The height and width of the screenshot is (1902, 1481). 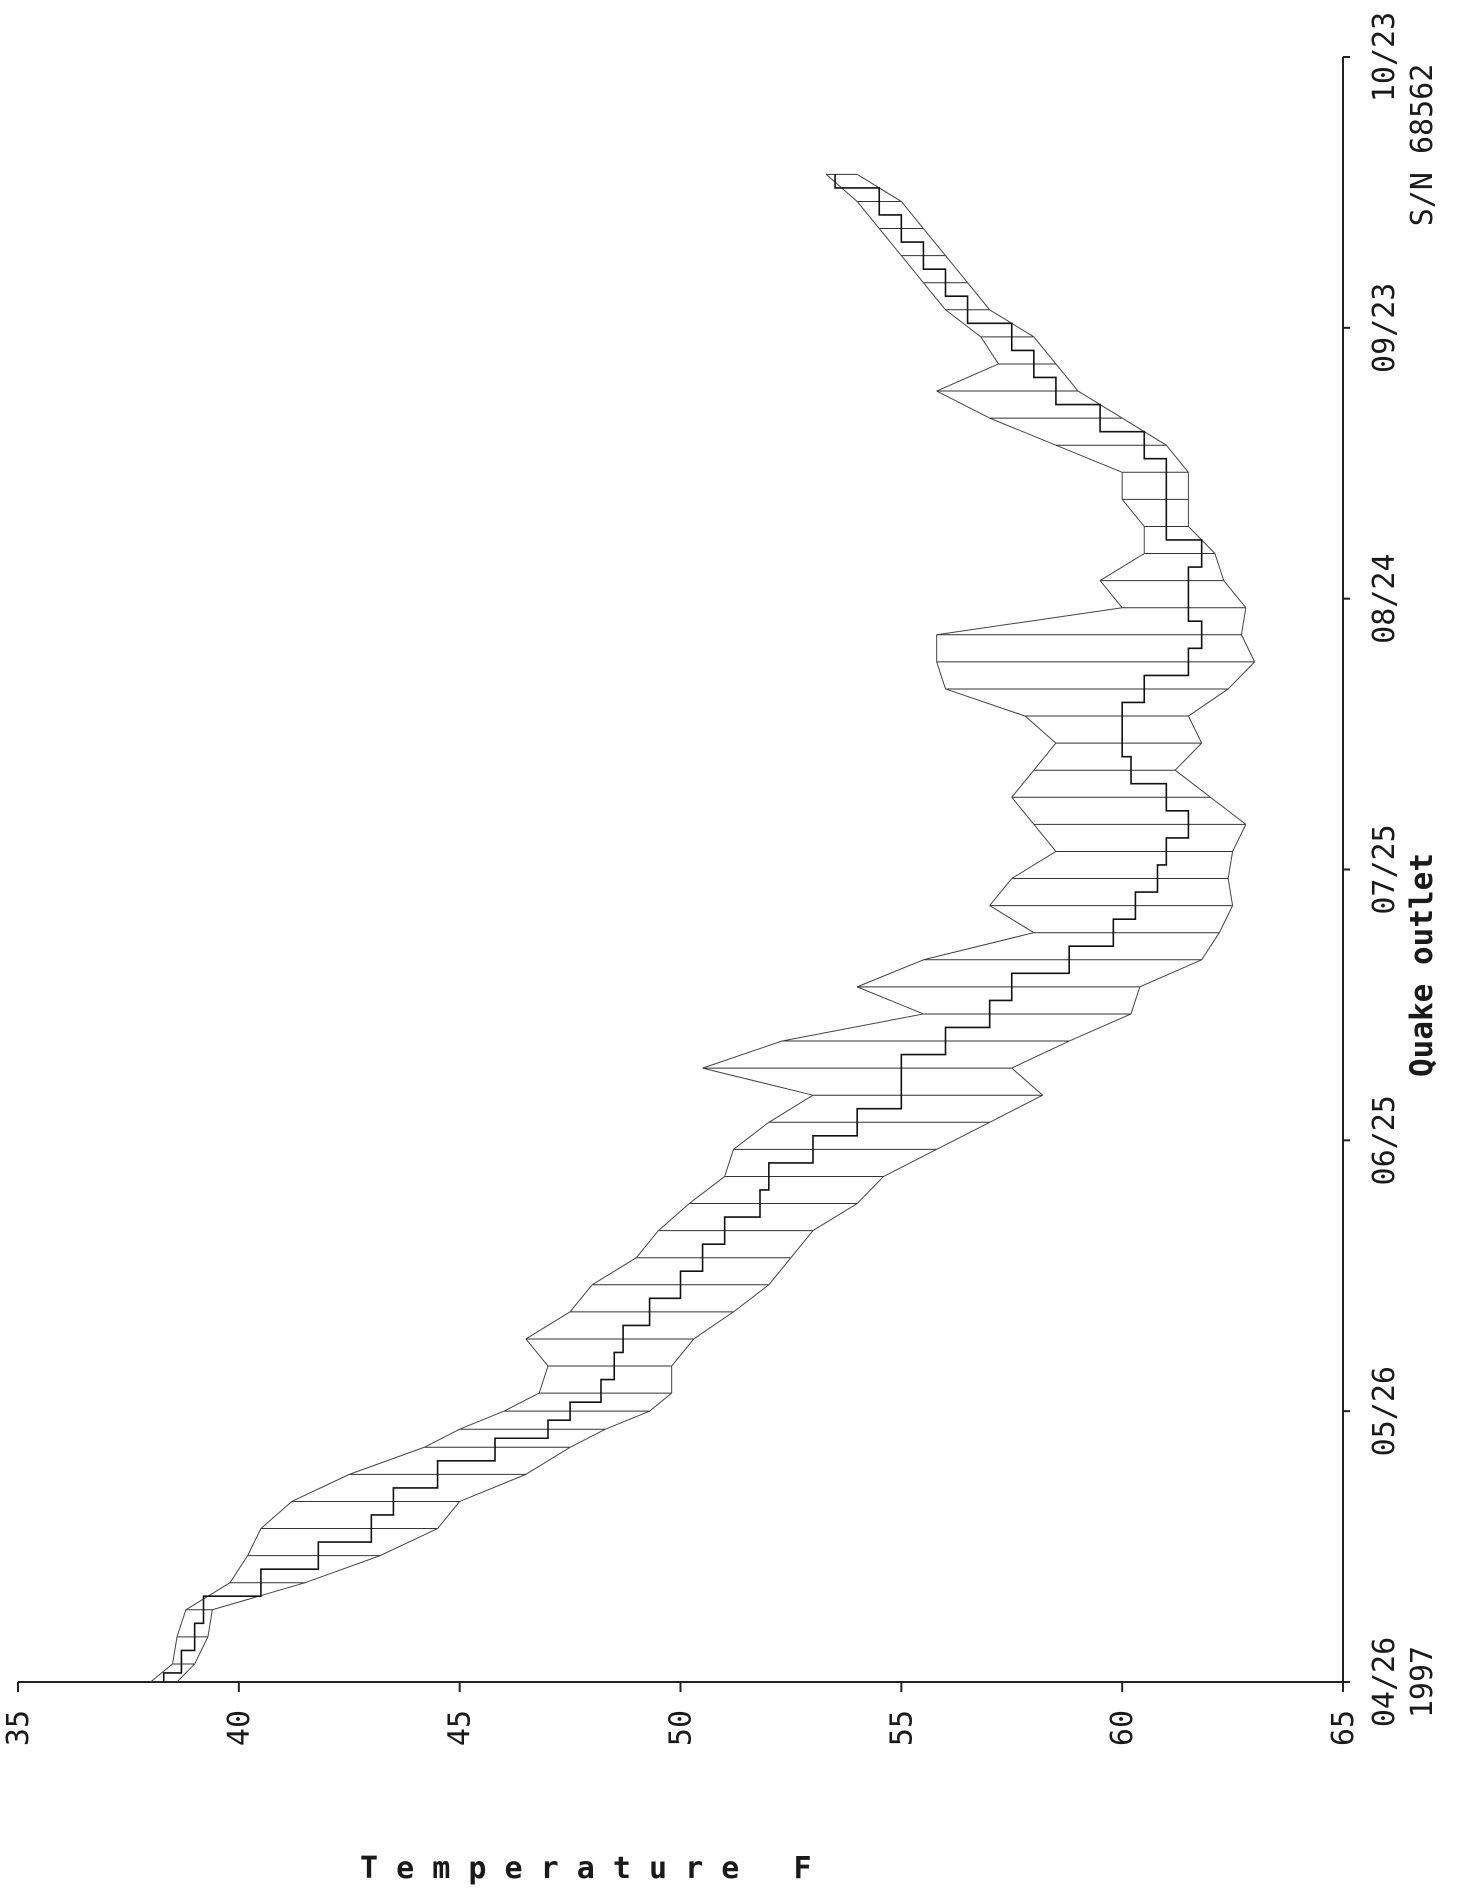 I want to click on y-tick-label: 60, so click(x=1122, y=1728).